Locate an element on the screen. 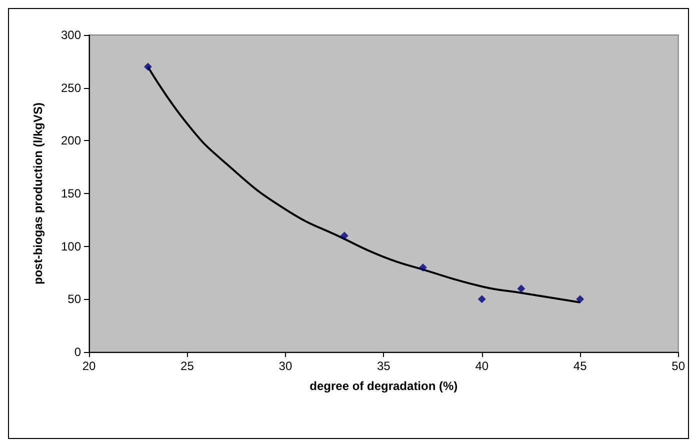 Image resolution: width=697 pixels, height=447 pixels. y-tick-label: 250 is located at coordinates (71, 87).